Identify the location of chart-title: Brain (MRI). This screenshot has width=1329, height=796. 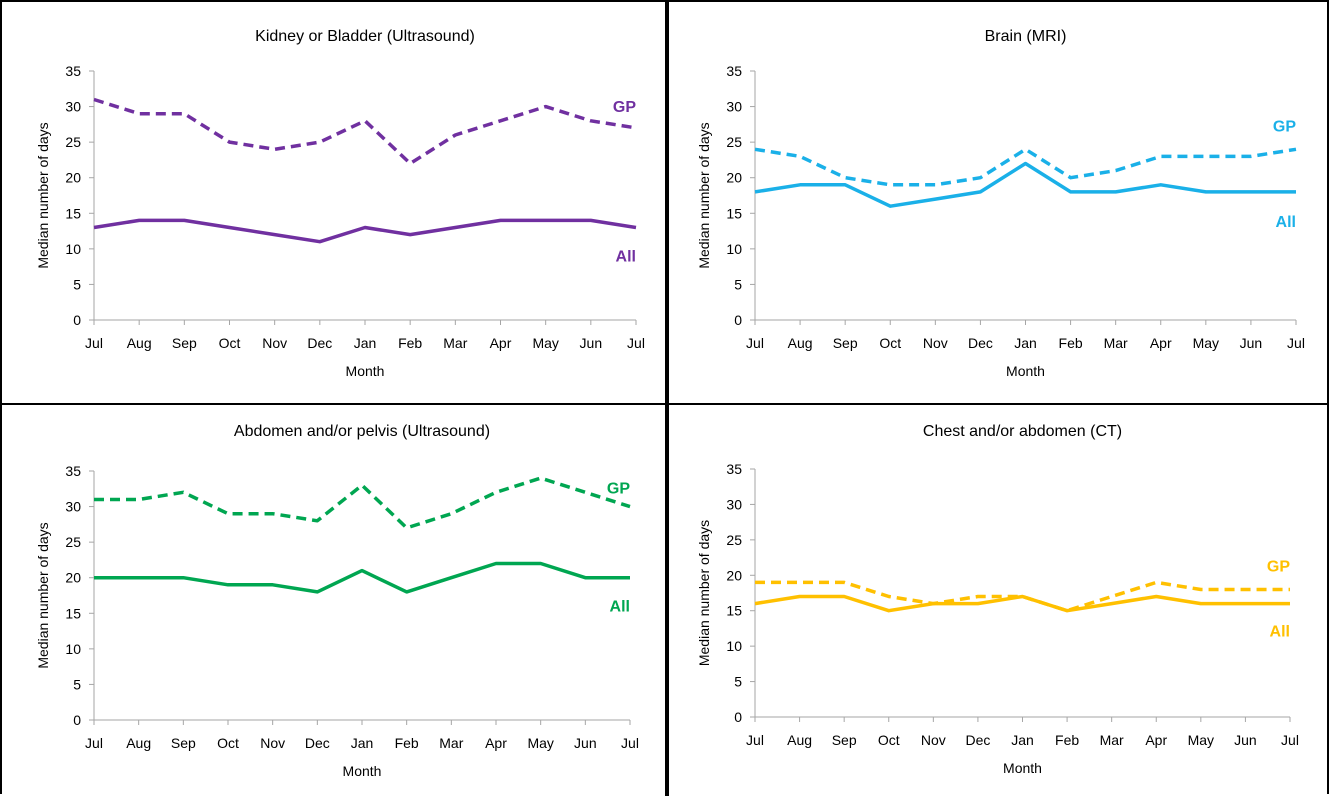
(1026, 36).